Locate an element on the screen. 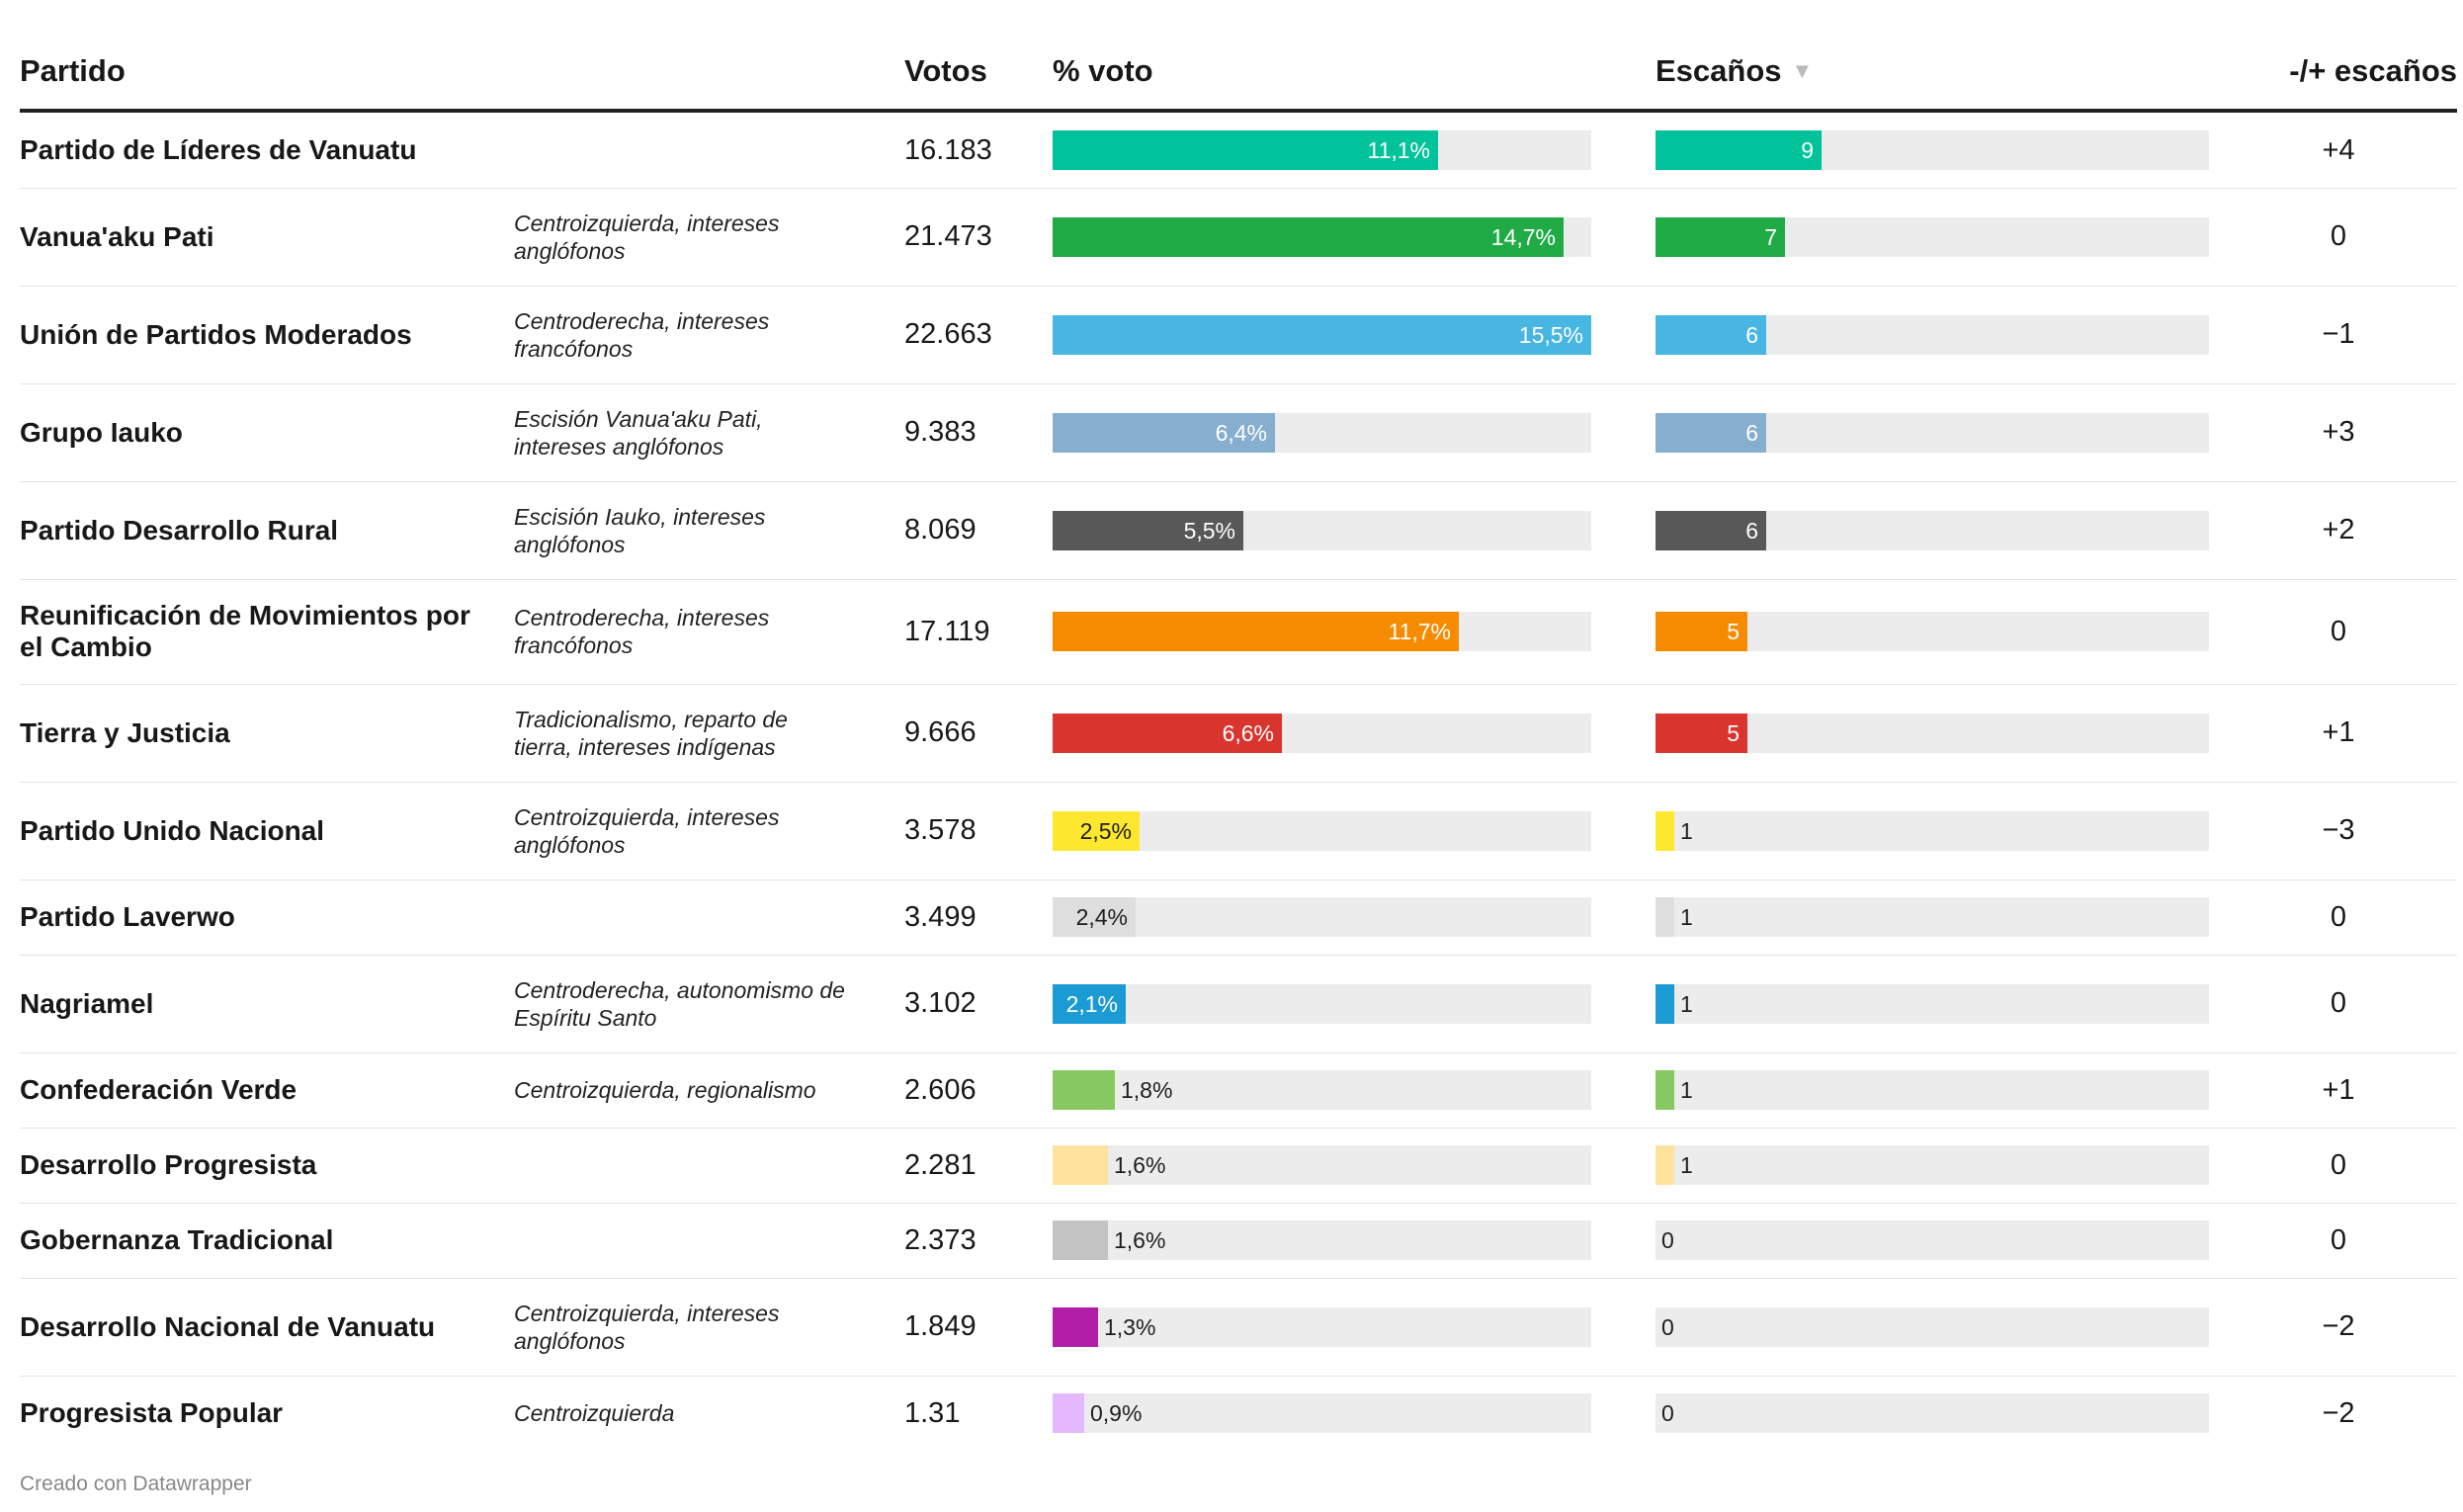  votes-value: 9.383 is located at coordinates (940, 432).